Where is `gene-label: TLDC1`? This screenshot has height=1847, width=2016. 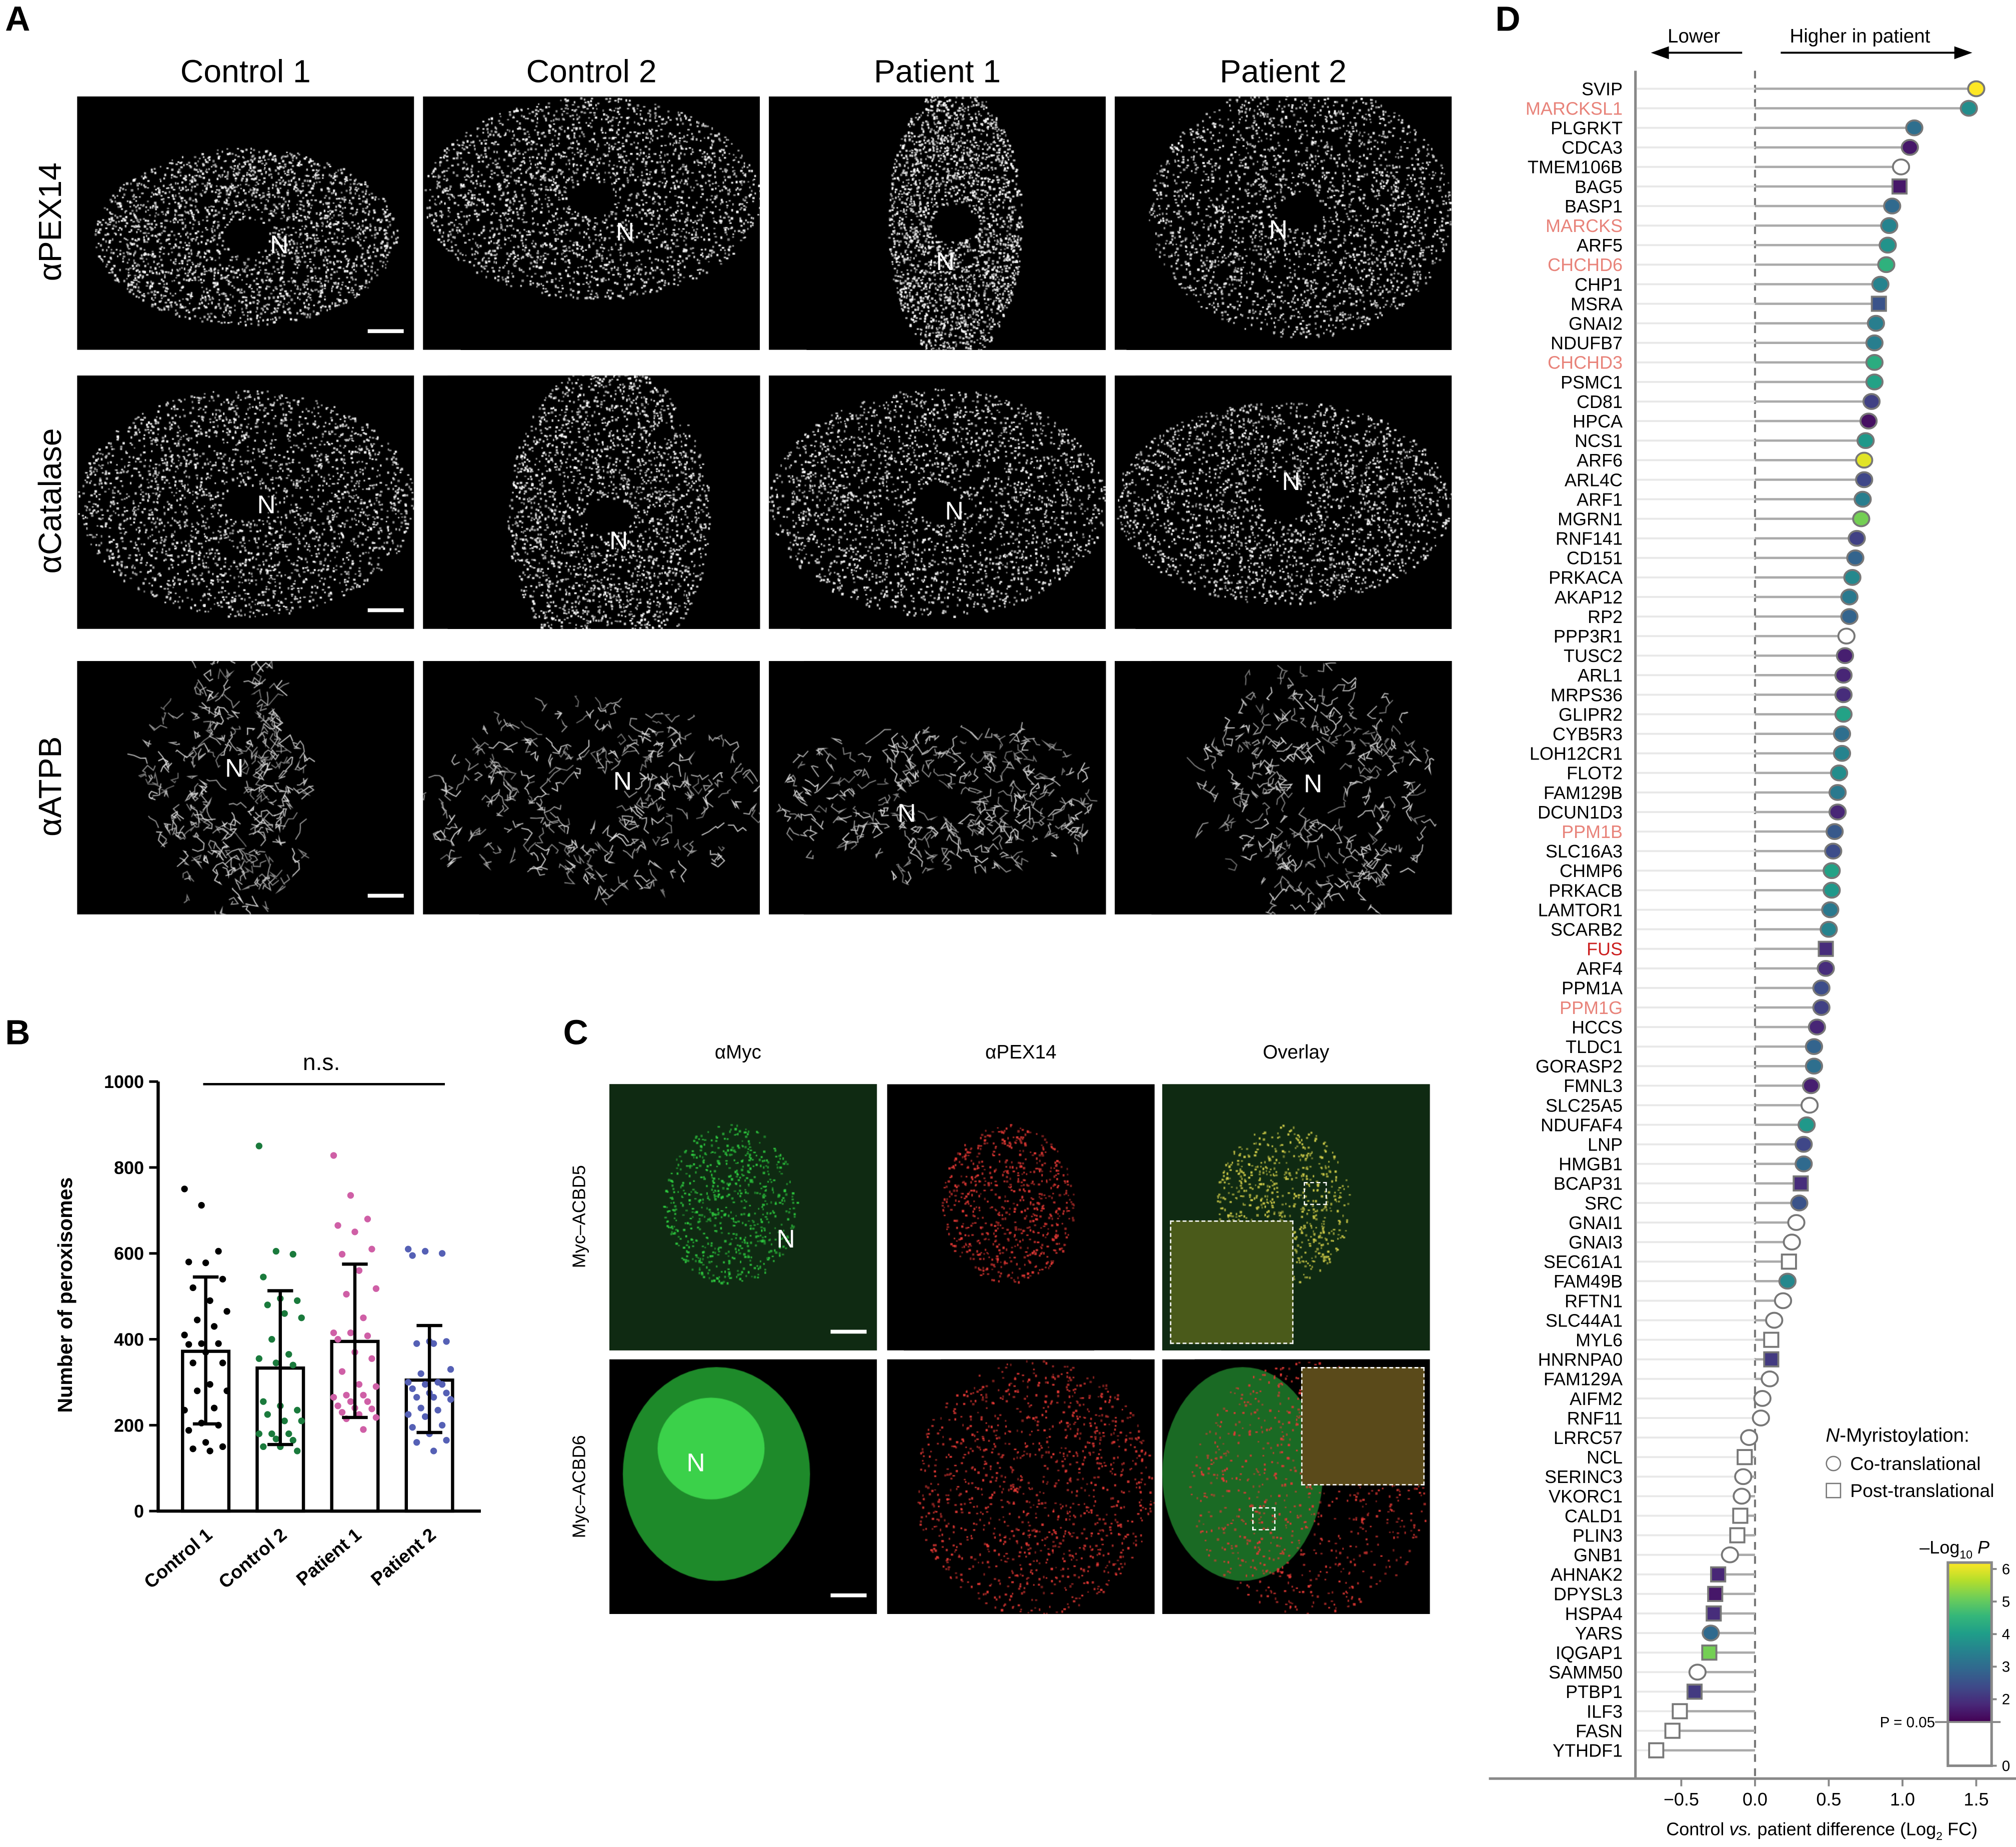 gene-label: TLDC1 is located at coordinates (1594, 1046).